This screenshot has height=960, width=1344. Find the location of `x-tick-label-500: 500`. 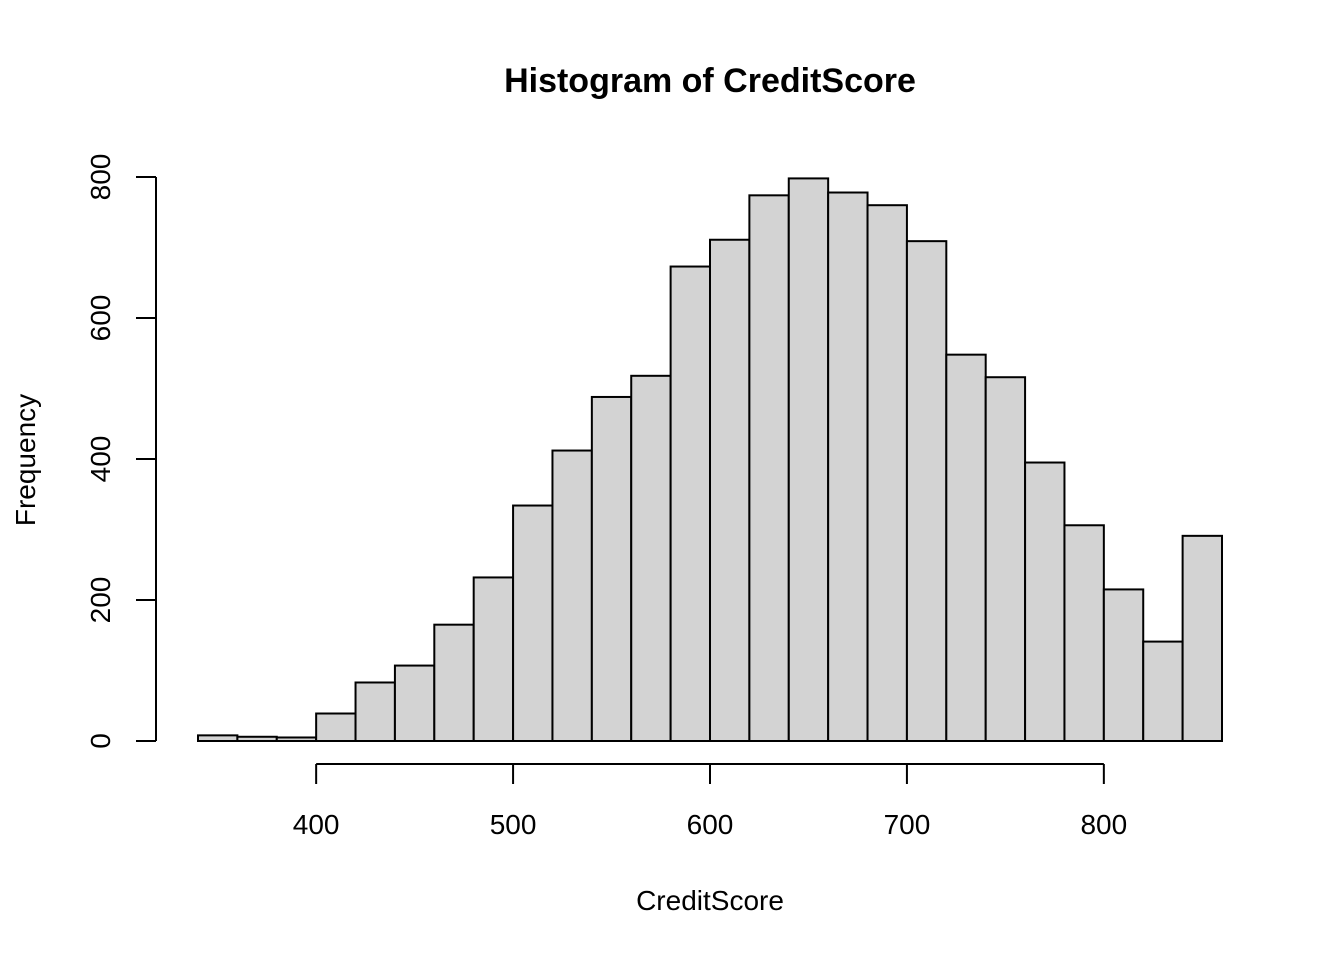

x-tick-label-500: 500 is located at coordinates (513, 824).